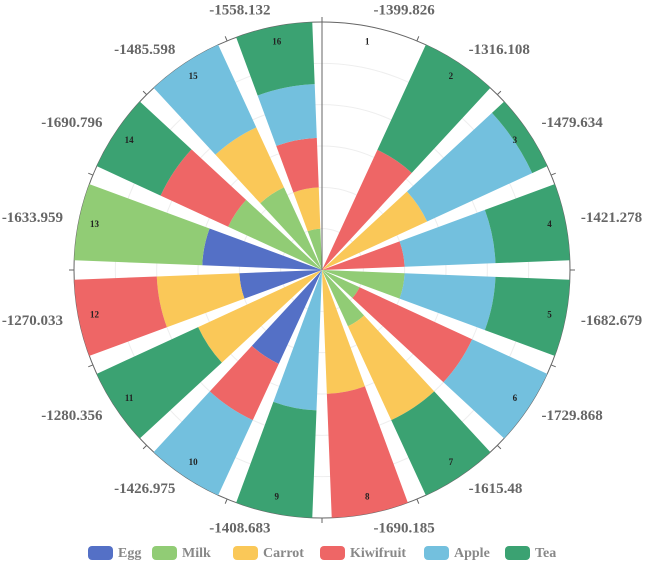 The height and width of the screenshot is (570, 645). What do you see at coordinates (239, 528) in the screenshot?
I see `angle-label: -1408.683` at bounding box center [239, 528].